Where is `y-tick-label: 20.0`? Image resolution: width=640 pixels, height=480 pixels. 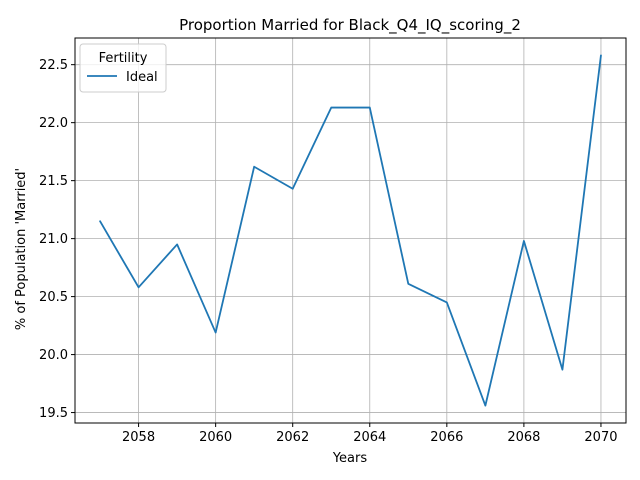 y-tick-label: 20.0 is located at coordinates (53, 355).